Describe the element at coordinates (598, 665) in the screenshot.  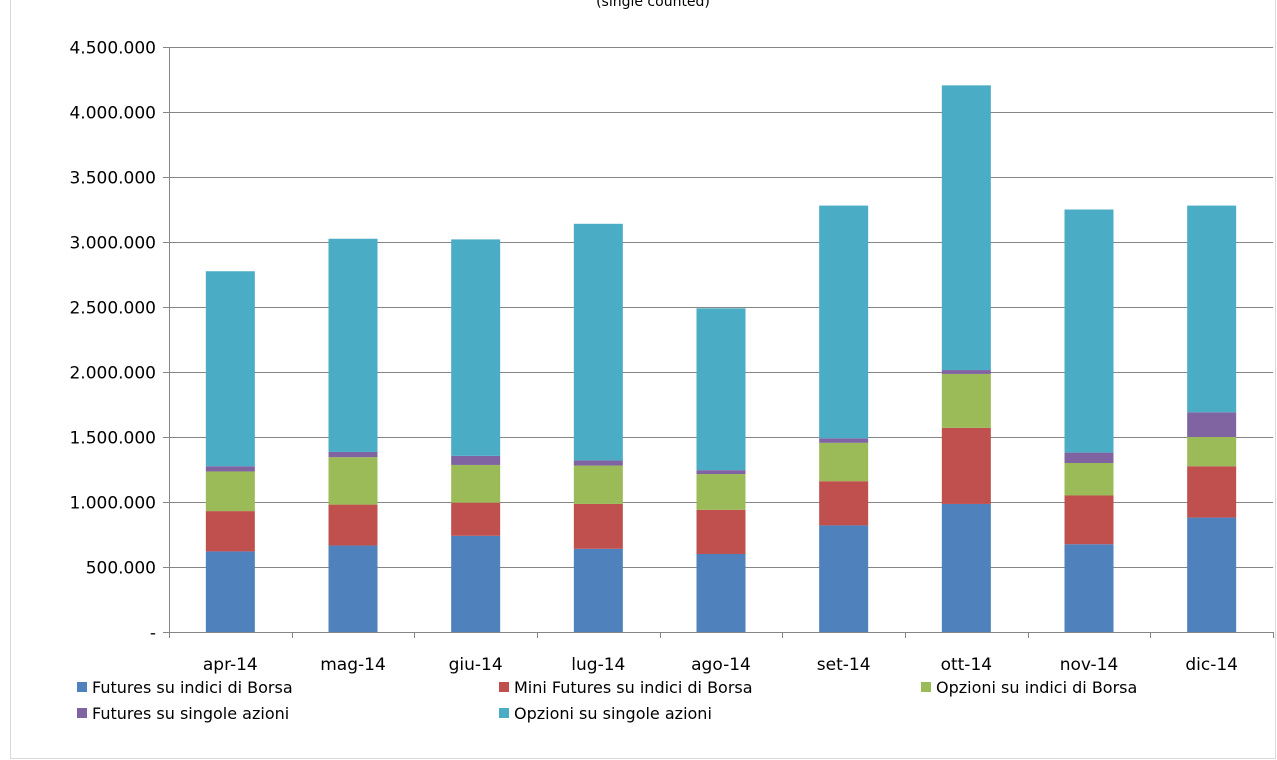
I see `x-category-label: lug-14` at that location.